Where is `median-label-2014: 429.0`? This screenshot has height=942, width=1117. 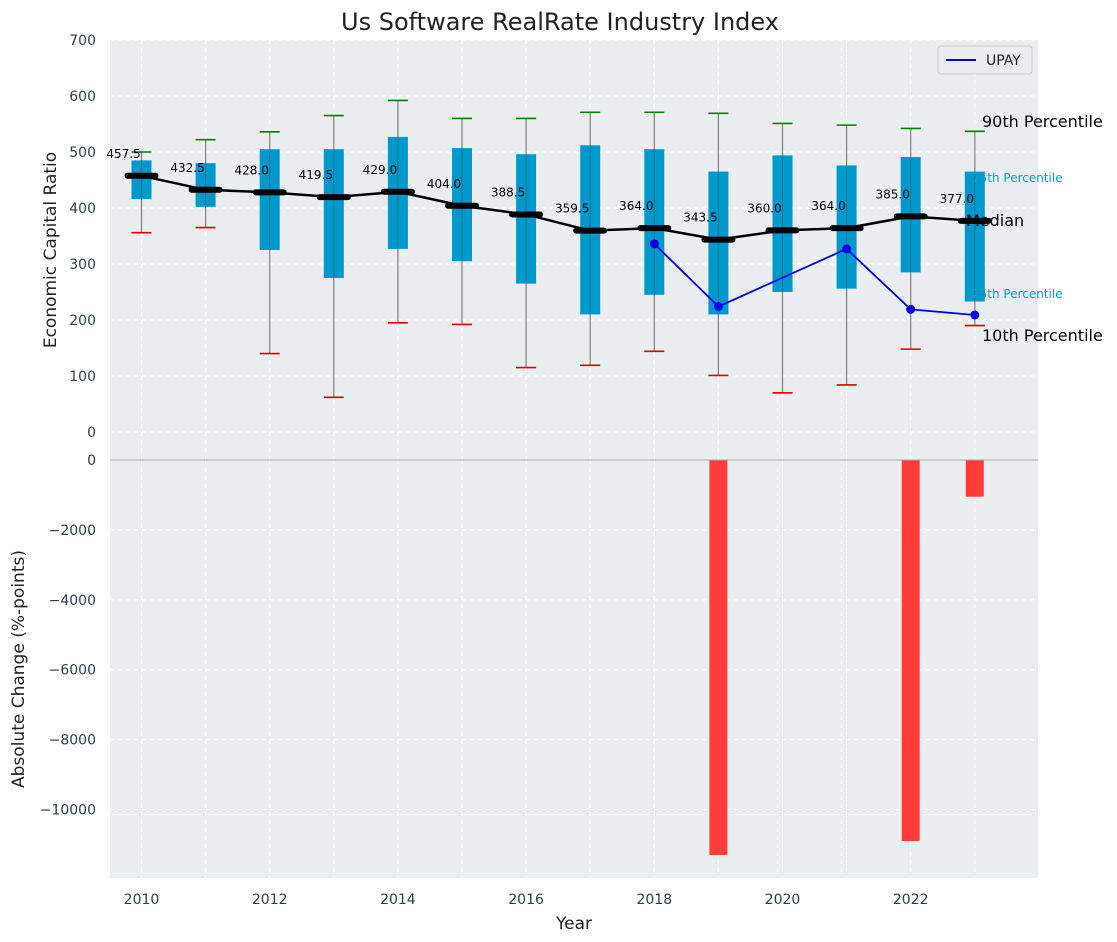 median-label-2014: 429.0 is located at coordinates (380, 170).